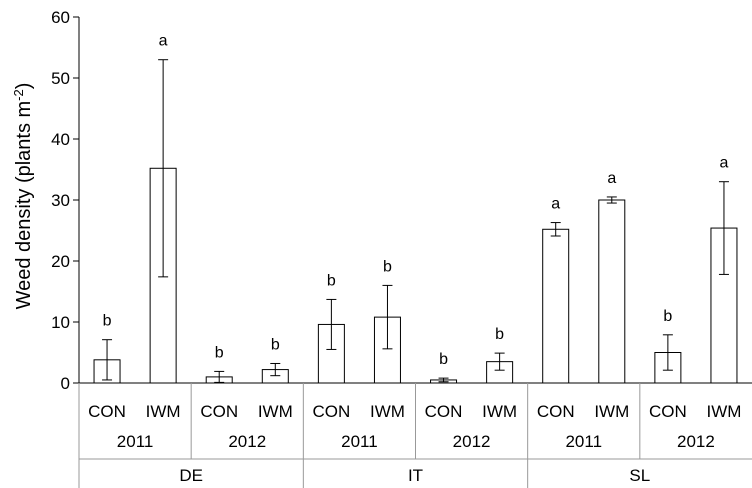 Image resolution: width=752 pixels, height=488 pixels. Describe the element at coordinates (60, 322) in the screenshot. I see `y-tick-label: 10` at that location.